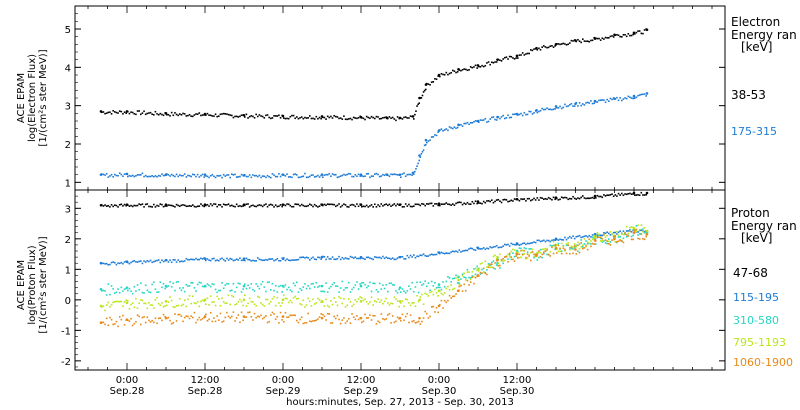 This screenshot has height=410, width=800. What do you see at coordinates (764, 226) in the screenshot?
I see `proton-legend-title-2: Energy ran` at bounding box center [764, 226].